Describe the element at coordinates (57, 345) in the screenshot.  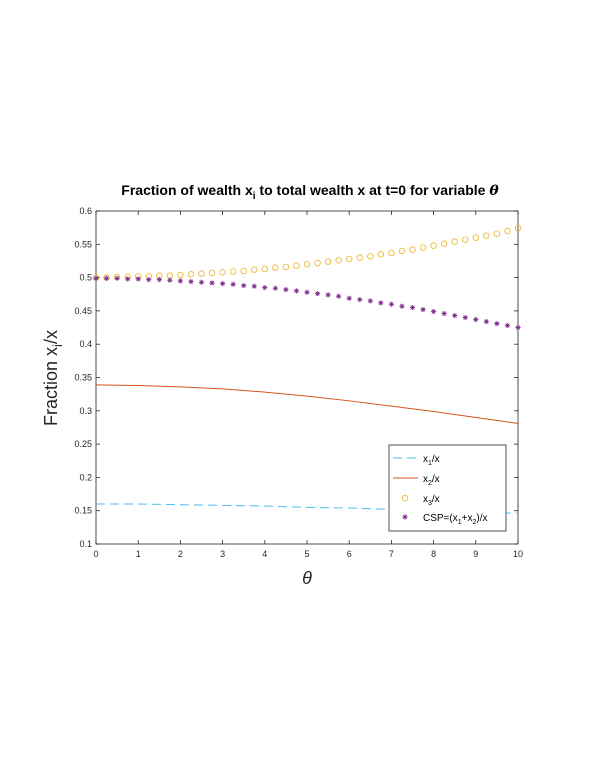
I see `y-axis-label-sub: i` at that location.